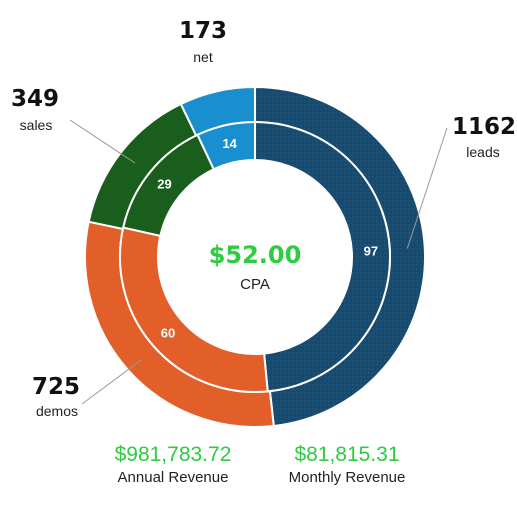 The image size is (517, 505). I want to click on outer-value-leads: 1162, so click(484, 127).